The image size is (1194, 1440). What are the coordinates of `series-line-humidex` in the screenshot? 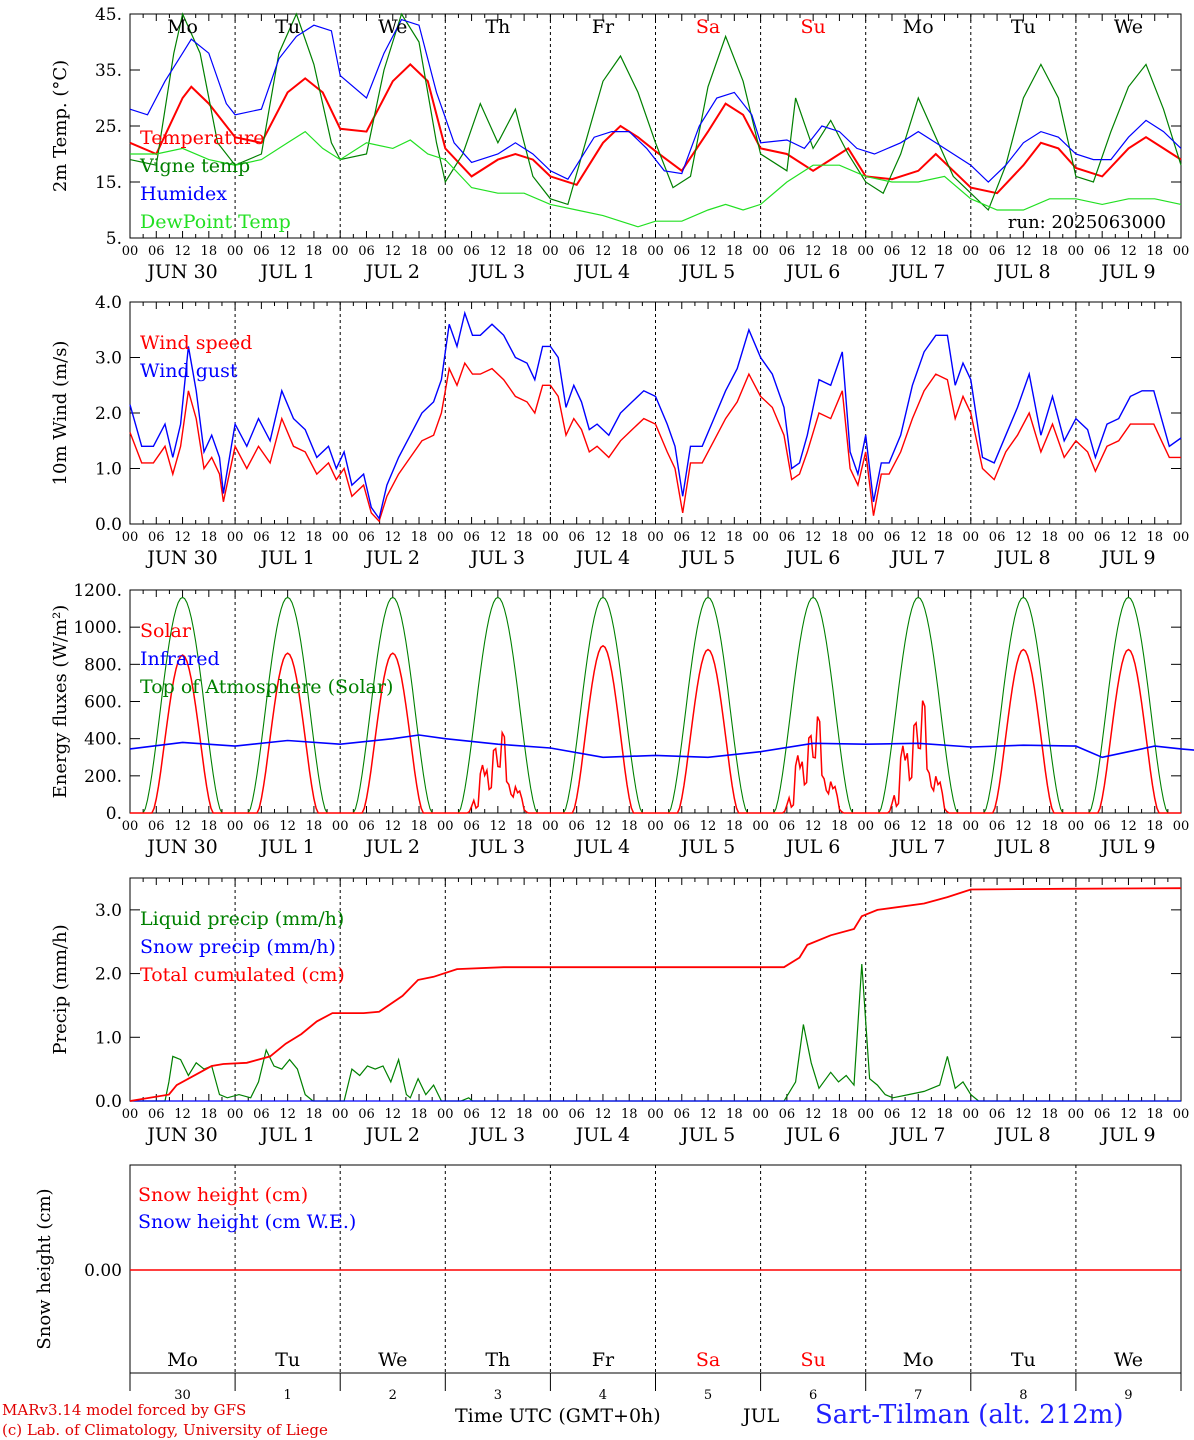 It's located at (655, 100).